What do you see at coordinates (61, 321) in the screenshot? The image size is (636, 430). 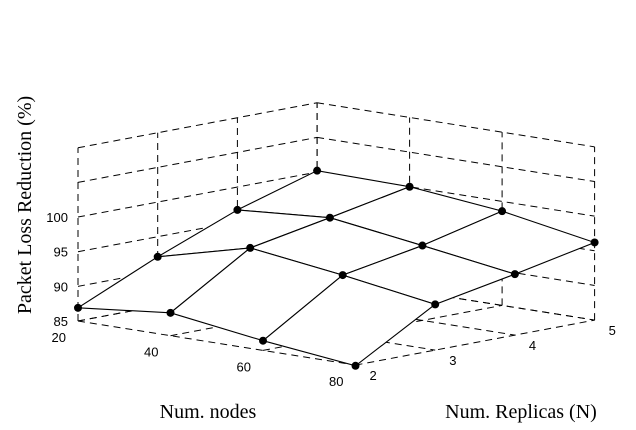 I see `z-tick-label: 85` at bounding box center [61, 321].